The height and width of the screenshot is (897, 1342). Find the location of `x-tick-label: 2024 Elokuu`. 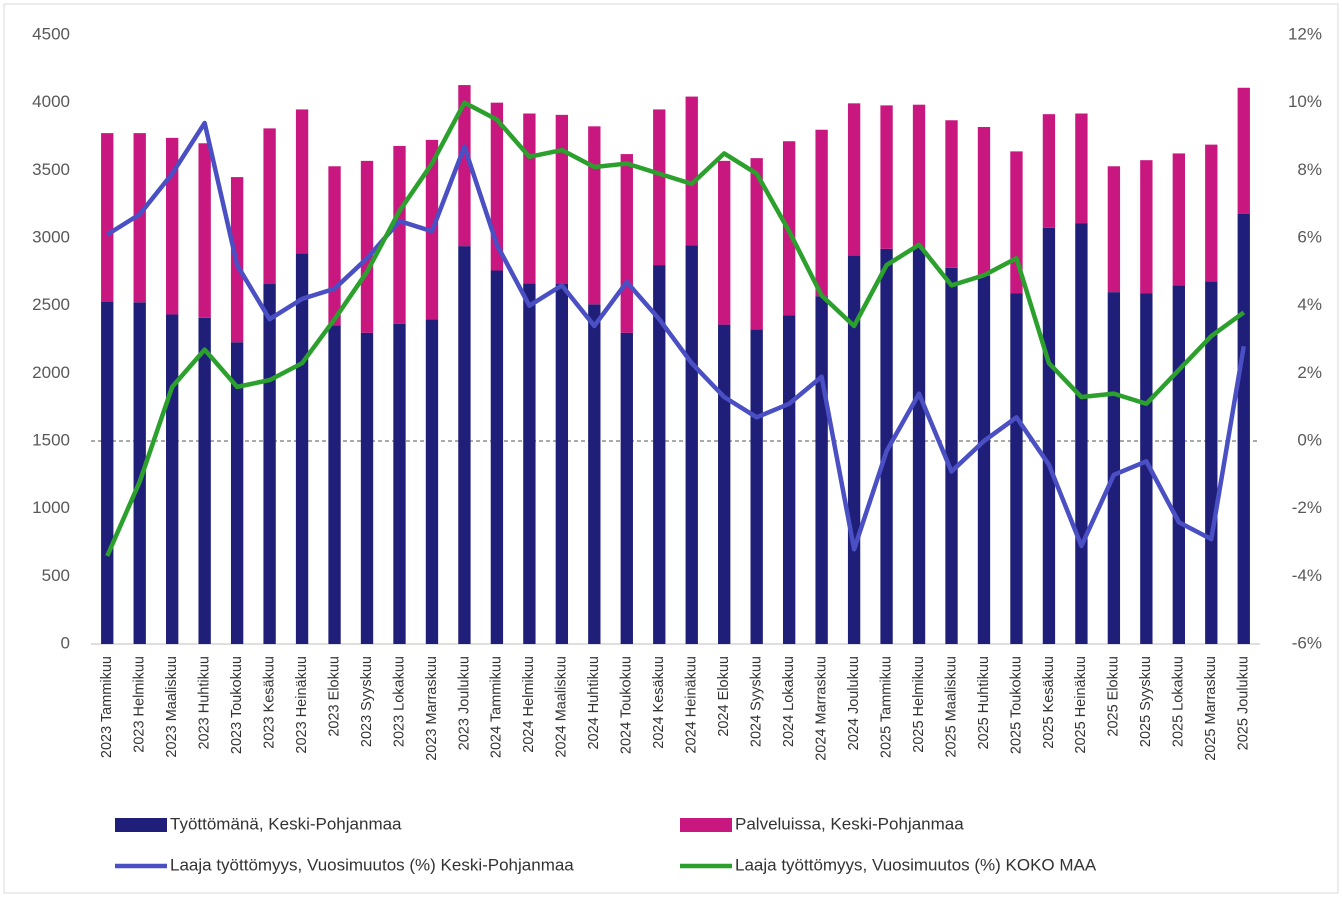

x-tick-label: 2024 Elokuu is located at coordinates (724, 696).